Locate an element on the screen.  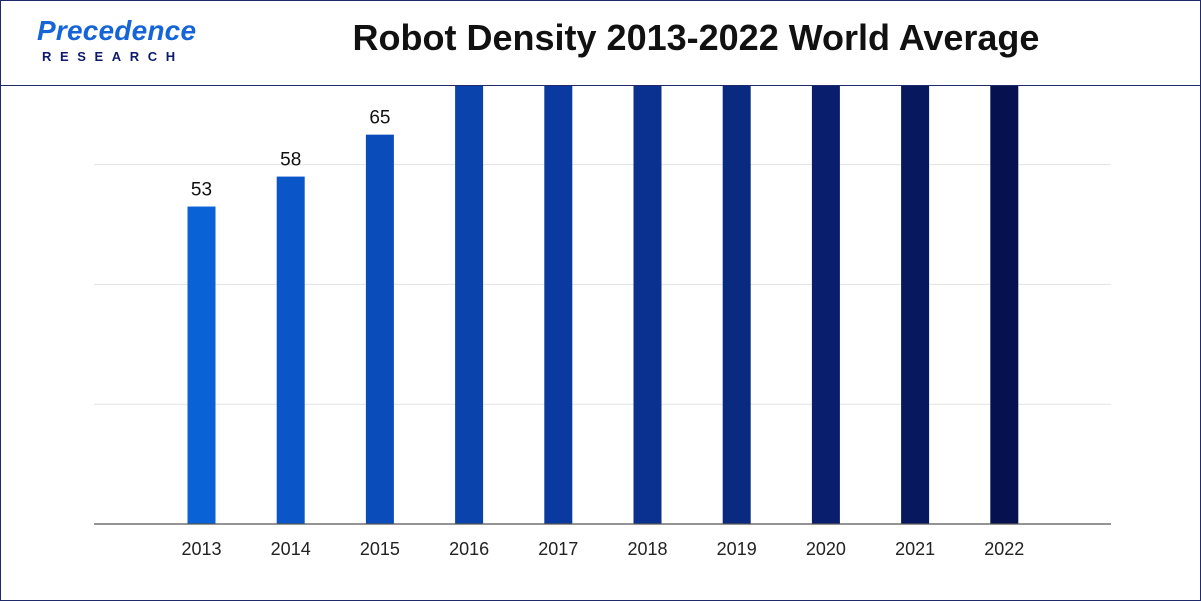
logo-subtitle: RESEARCH is located at coordinates (113, 56).